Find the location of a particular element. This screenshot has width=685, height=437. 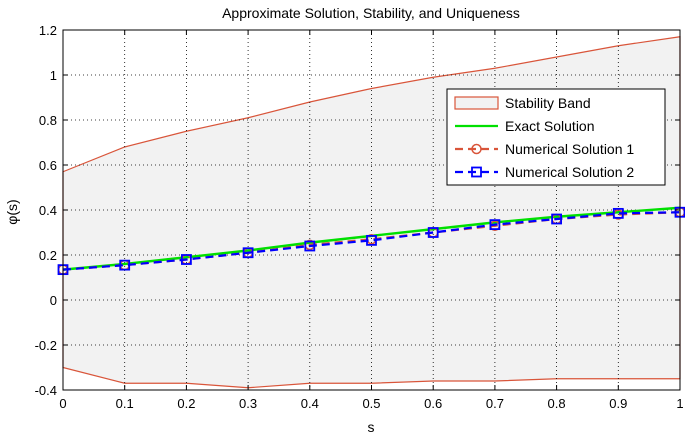

y-tick-label: 0.8 is located at coordinates (48, 120).